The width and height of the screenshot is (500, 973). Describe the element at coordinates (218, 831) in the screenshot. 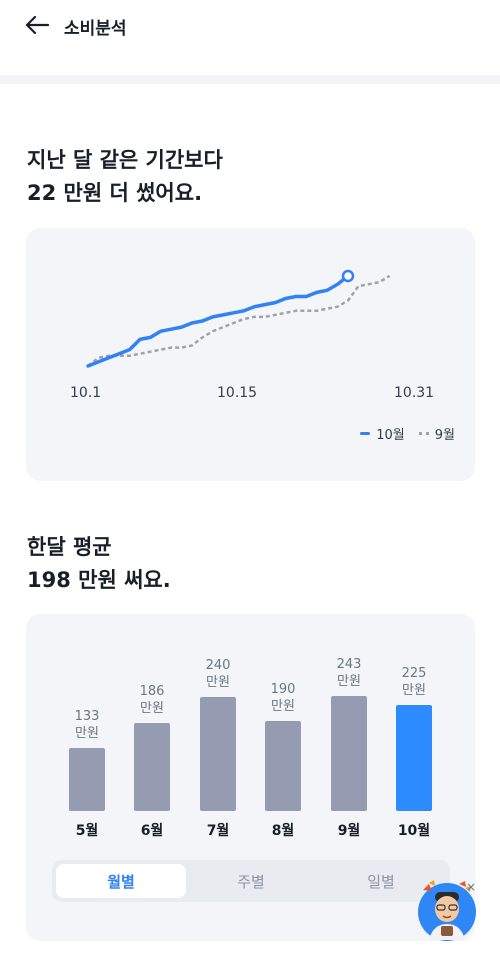

I see `bar-month-label: 7월` at that location.